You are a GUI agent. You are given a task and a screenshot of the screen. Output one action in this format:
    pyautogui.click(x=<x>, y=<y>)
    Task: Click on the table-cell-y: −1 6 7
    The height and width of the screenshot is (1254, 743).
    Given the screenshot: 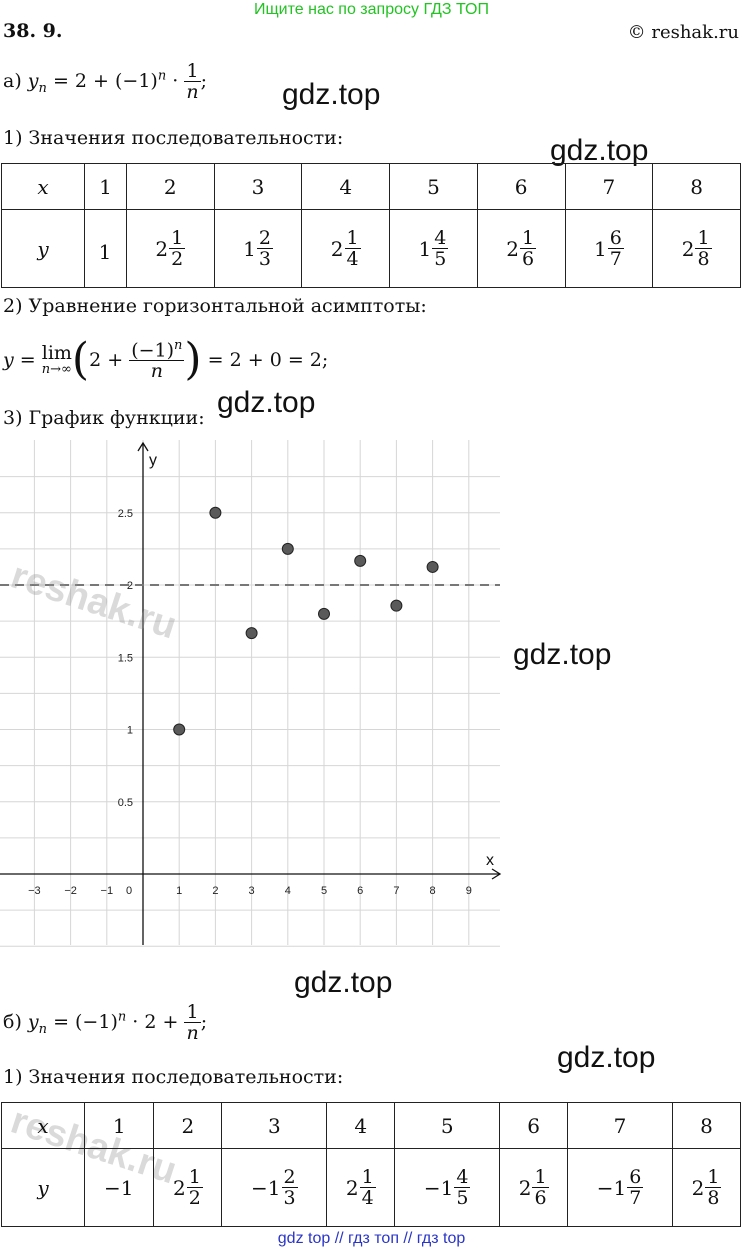 What is the action you would take?
    pyautogui.click(x=620, y=1187)
    